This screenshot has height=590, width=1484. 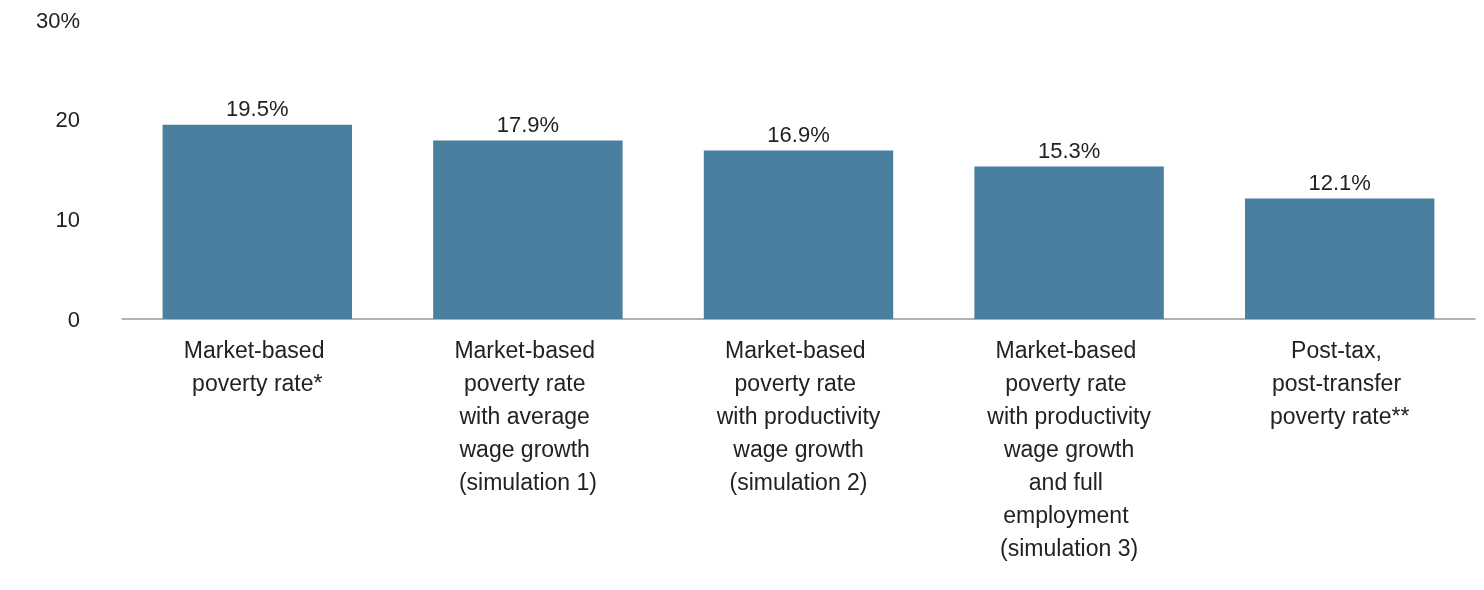 I want to click on y-tick-label: 10, so click(x=67, y=219).